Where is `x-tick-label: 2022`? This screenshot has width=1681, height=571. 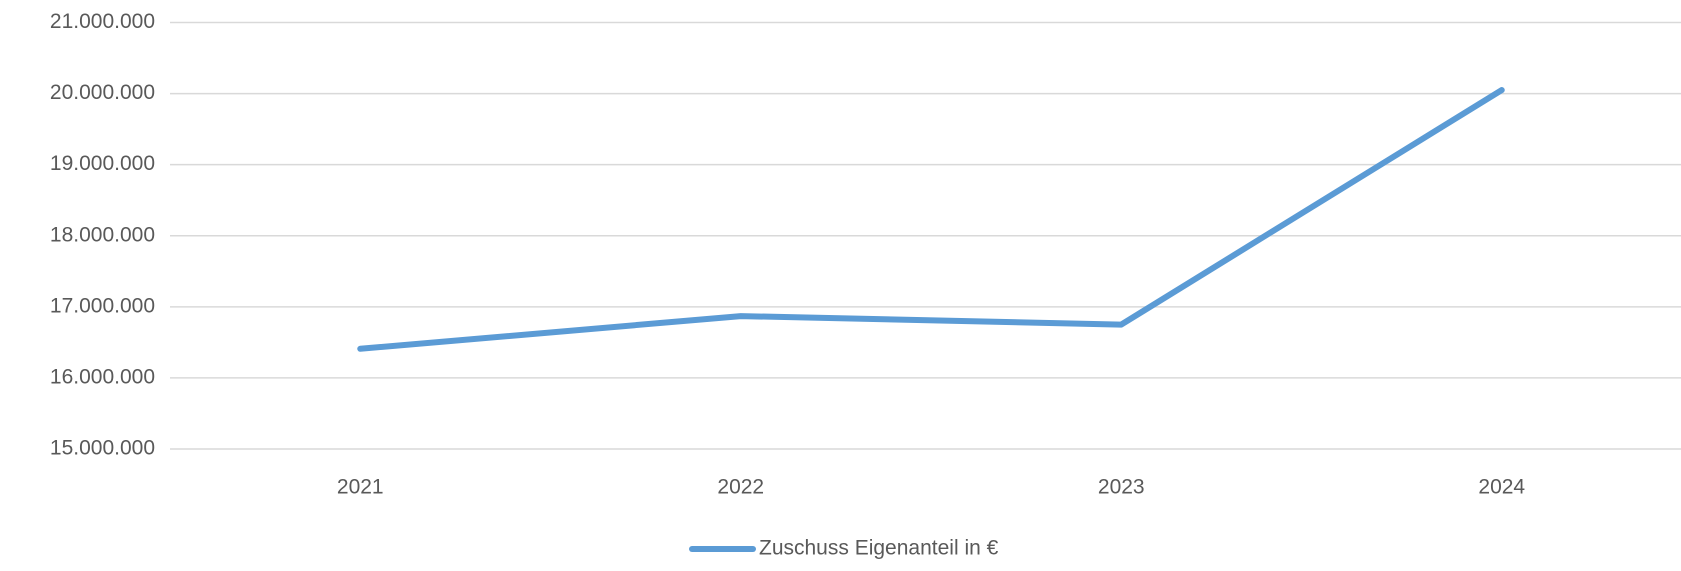
x-tick-label: 2022 is located at coordinates (740, 487).